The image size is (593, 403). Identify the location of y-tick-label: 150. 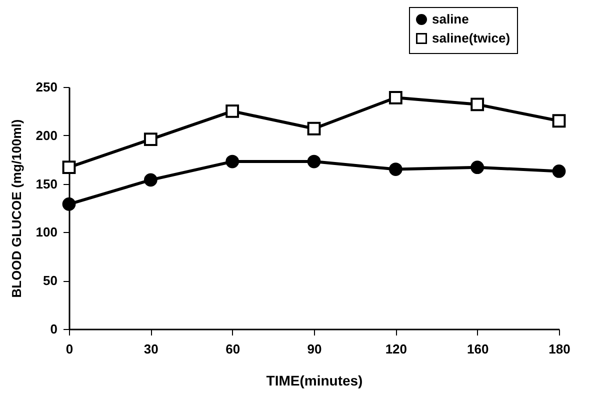
(47, 184).